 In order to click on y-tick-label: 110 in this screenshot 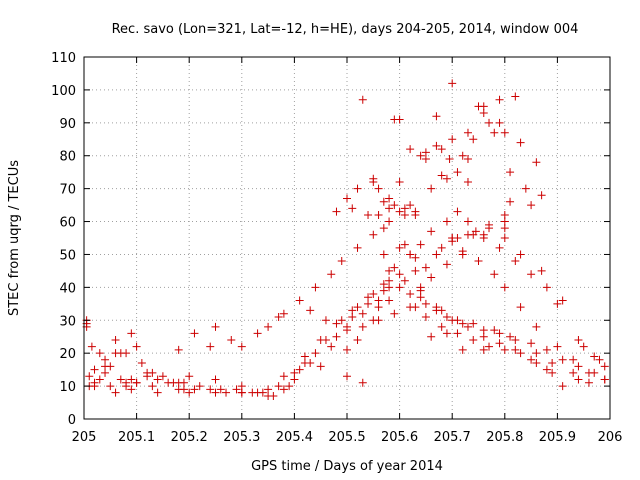, I will do `click(63, 58)`.